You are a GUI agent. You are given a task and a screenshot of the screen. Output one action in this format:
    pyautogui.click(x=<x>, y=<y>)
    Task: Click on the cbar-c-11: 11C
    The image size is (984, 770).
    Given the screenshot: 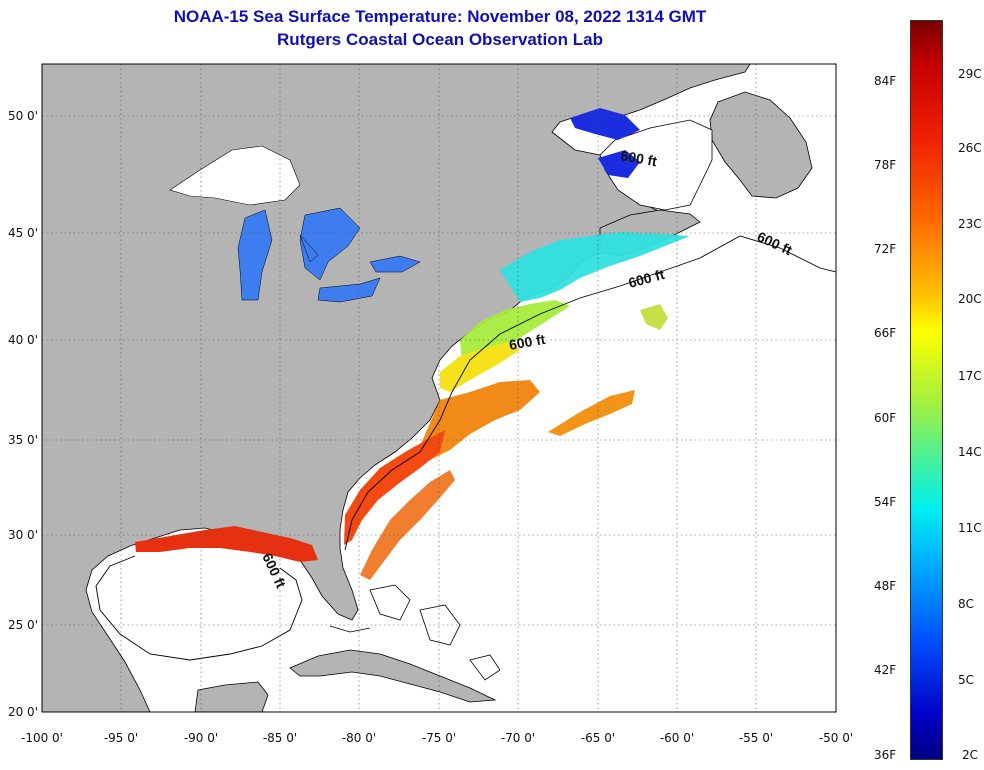 What is the action you would take?
    pyautogui.click(x=970, y=528)
    